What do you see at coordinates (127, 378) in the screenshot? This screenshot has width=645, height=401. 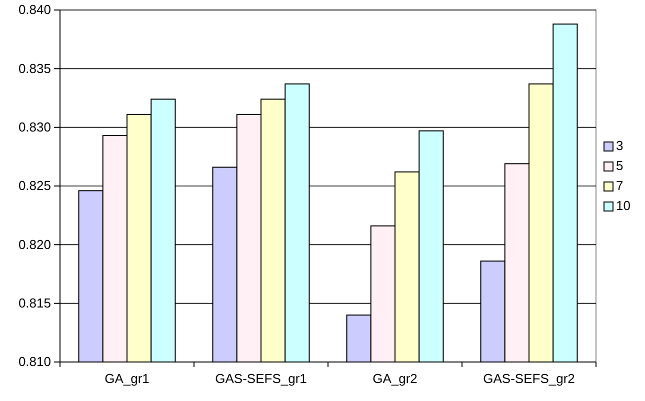 I see `x-tick-label: GA_gr1` at bounding box center [127, 378].